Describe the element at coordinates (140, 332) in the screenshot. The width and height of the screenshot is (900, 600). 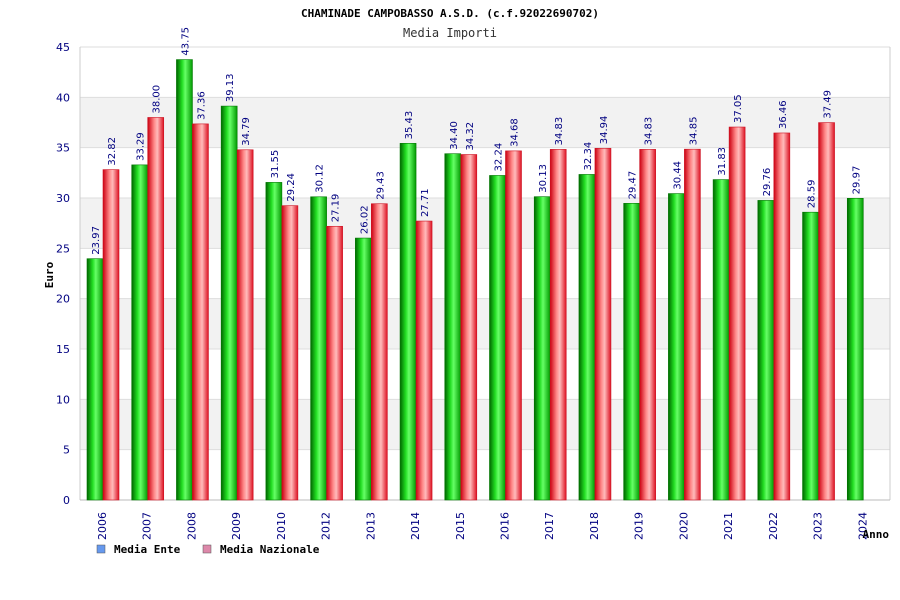
I see `bar-media-ente-2007` at that location.